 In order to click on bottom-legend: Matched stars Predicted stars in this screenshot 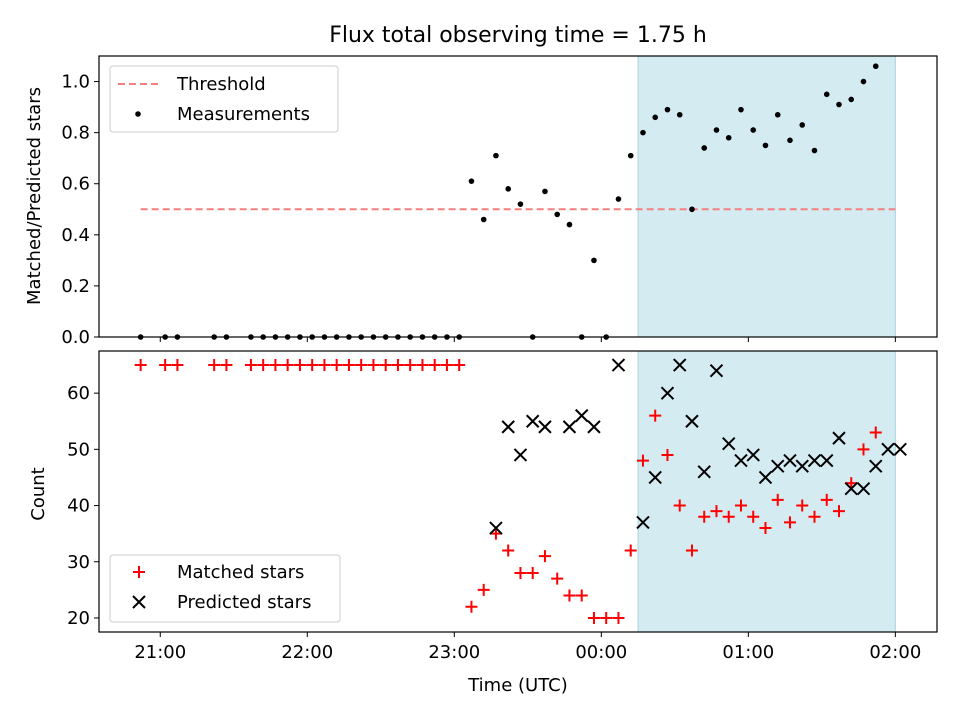, I will do `click(225, 588)`.